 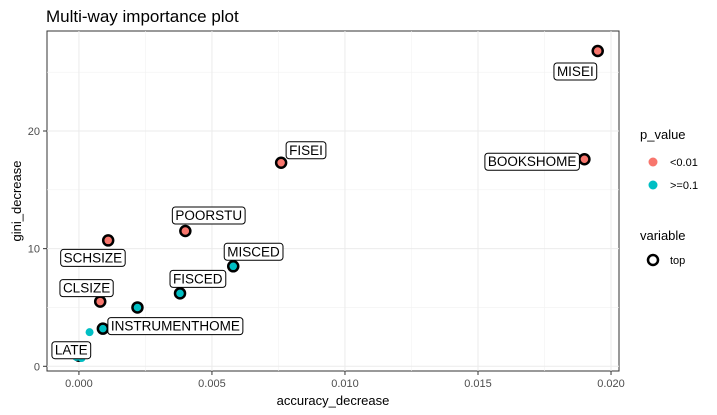 I want to click on point-label-text: POORSTU, so click(x=208, y=215).